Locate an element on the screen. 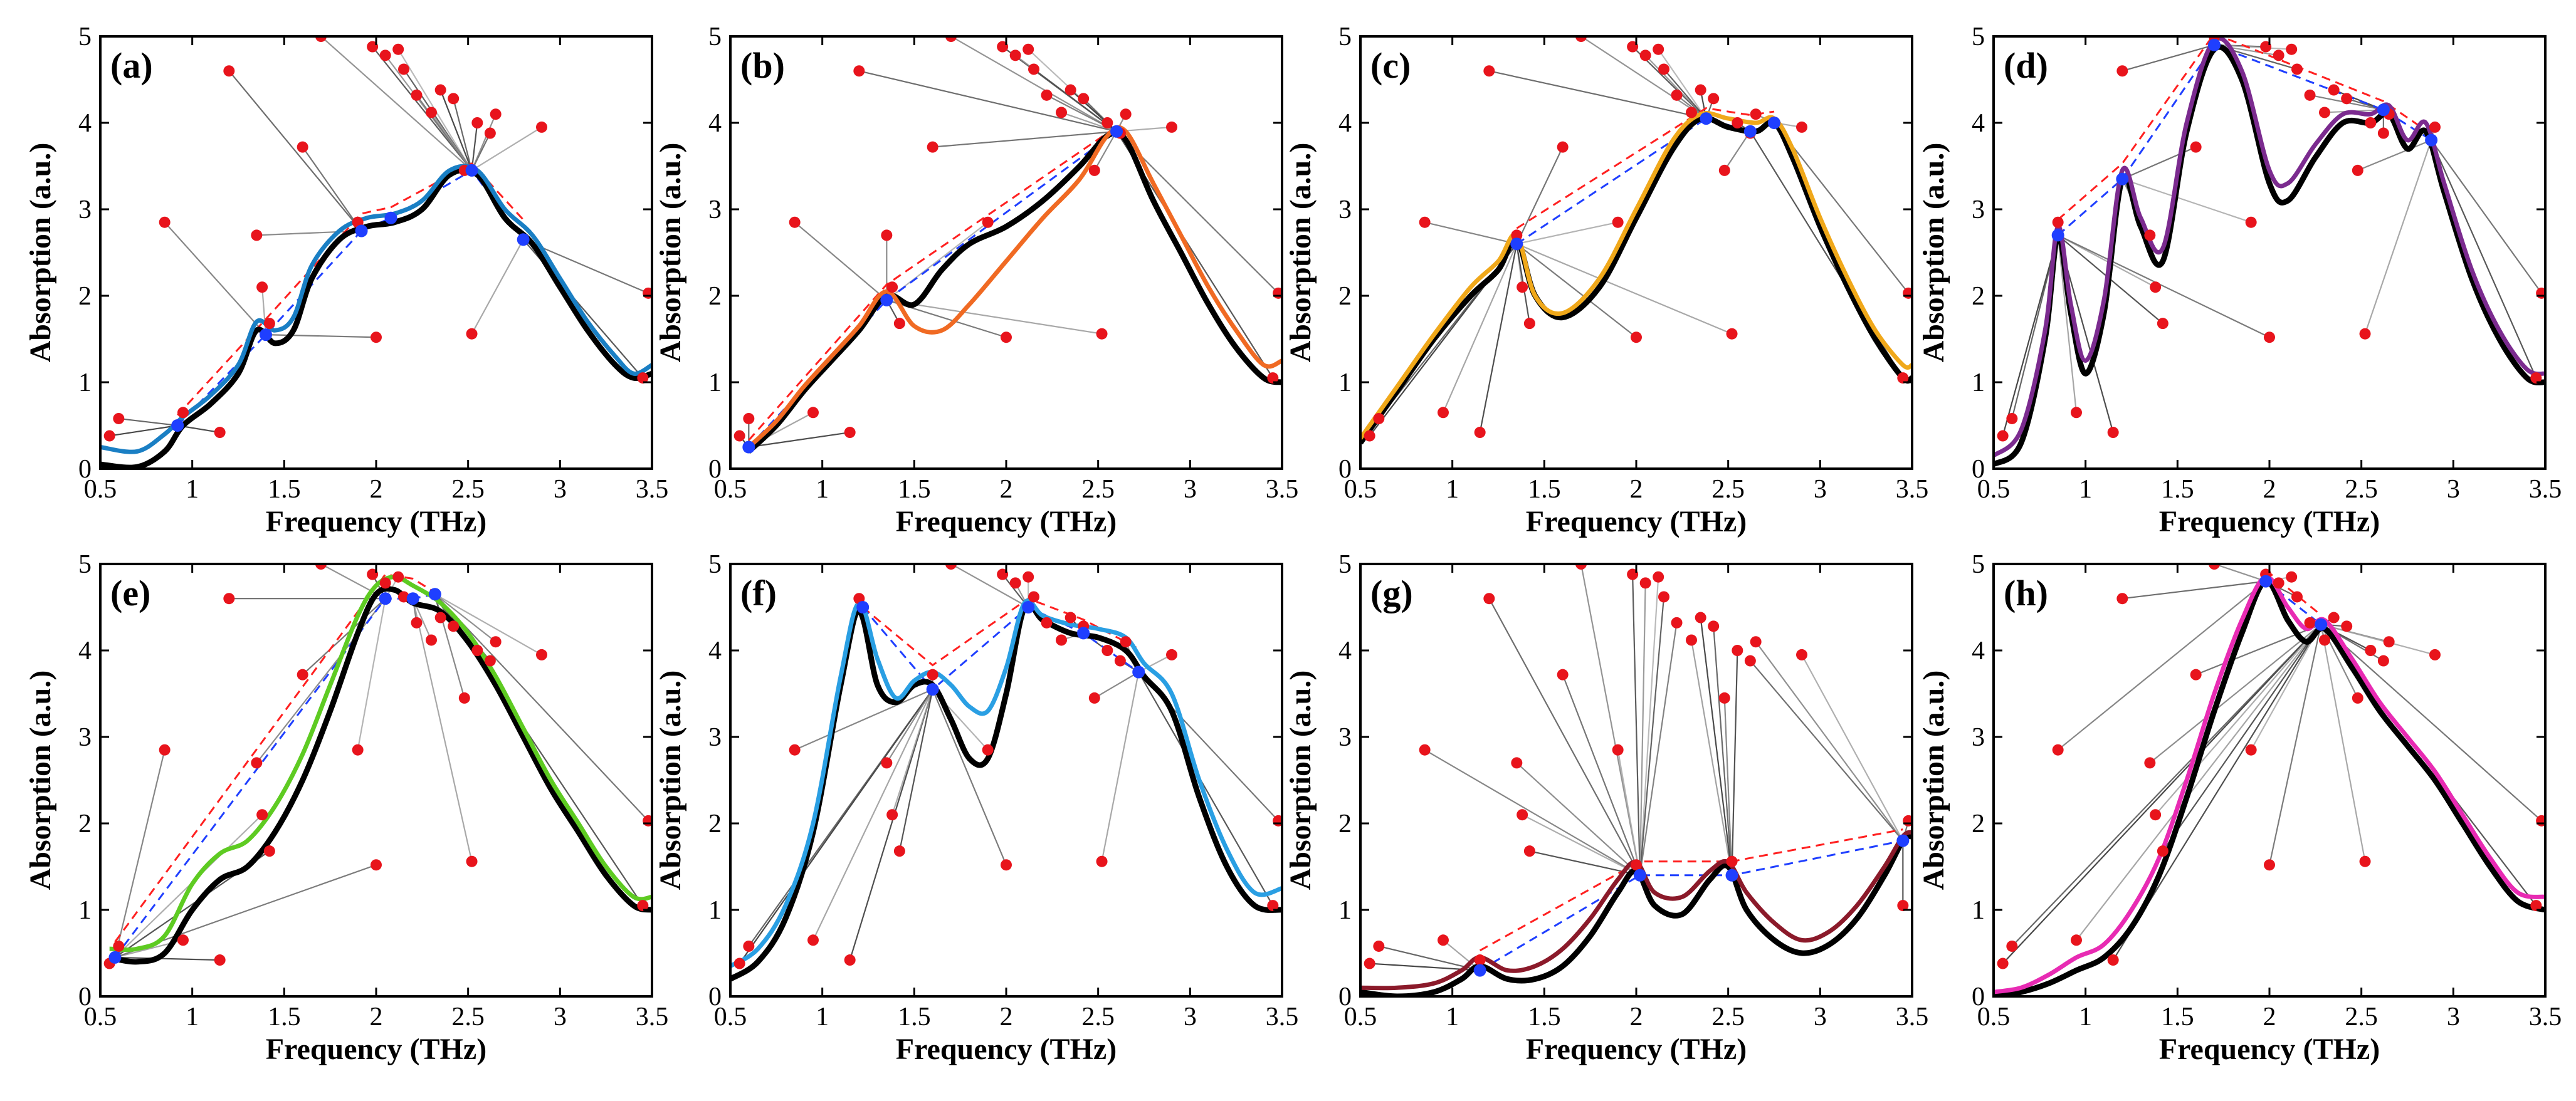 The width and height of the screenshot is (2576, 1101). red-dashed-fit is located at coordinates (275, 757).